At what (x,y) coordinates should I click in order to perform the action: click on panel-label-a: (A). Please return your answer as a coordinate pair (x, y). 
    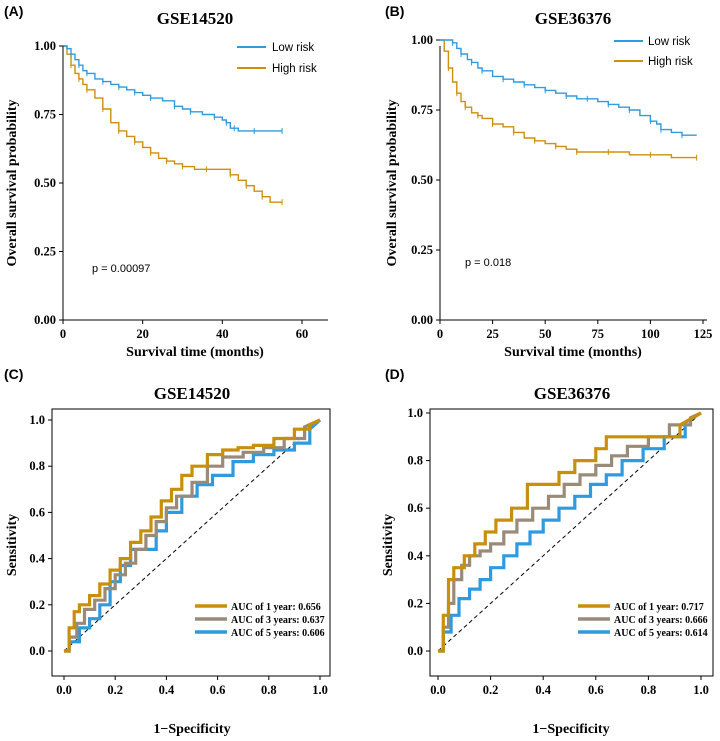
    Looking at the image, I should click on (13, 11).